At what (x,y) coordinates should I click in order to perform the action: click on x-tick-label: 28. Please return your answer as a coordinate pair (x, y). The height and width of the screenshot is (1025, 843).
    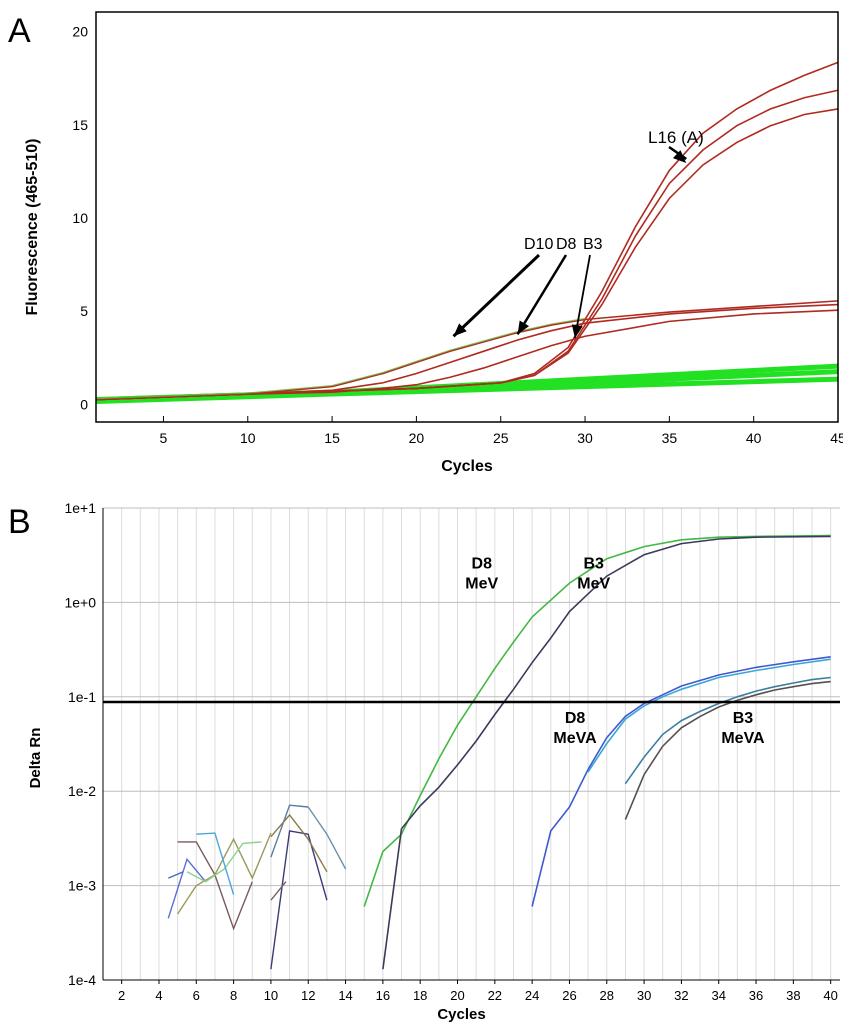
    Looking at the image, I should click on (607, 995).